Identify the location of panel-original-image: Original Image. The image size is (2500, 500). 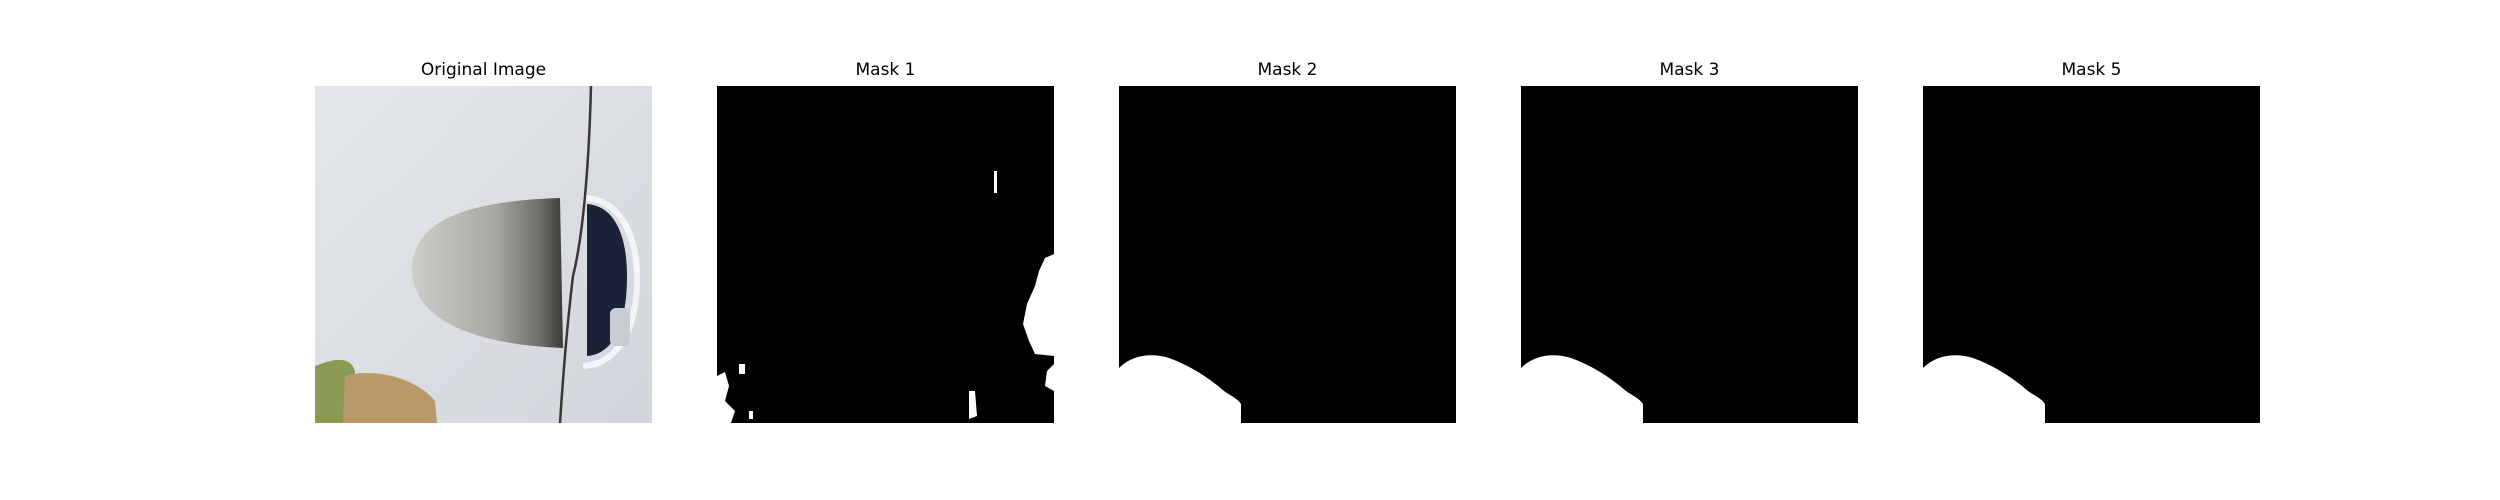
(483, 240).